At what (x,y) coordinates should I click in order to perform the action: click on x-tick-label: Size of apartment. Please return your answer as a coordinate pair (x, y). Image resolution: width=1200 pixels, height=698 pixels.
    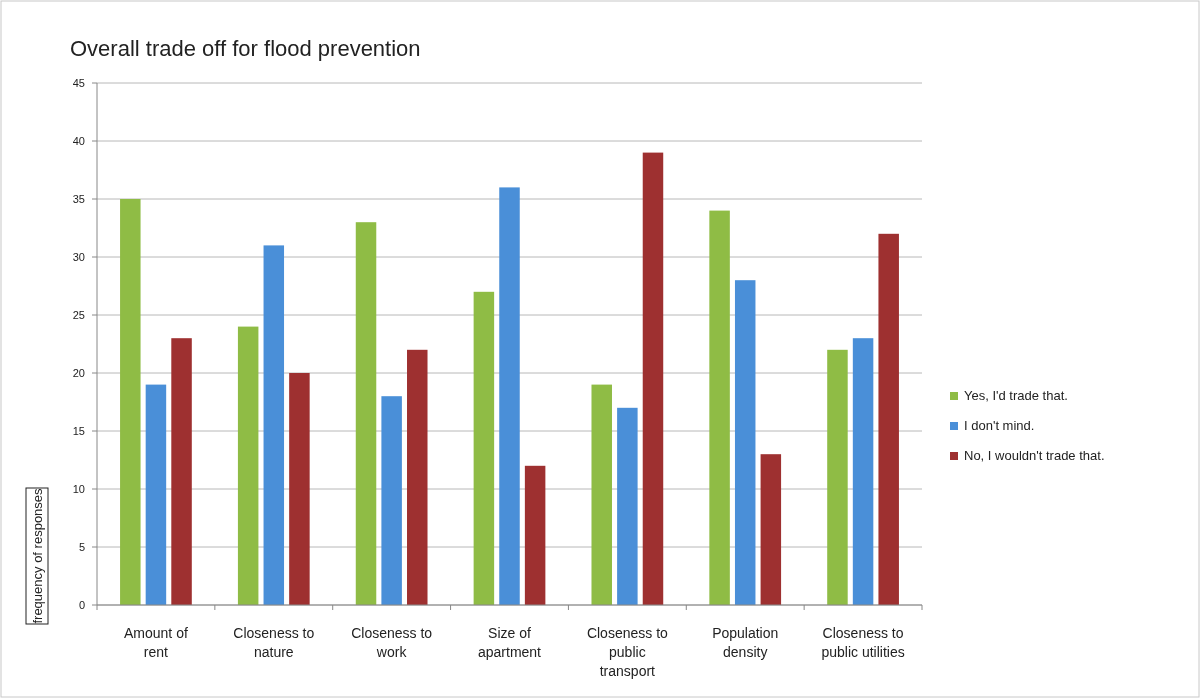
    Looking at the image, I should click on (509, 642).